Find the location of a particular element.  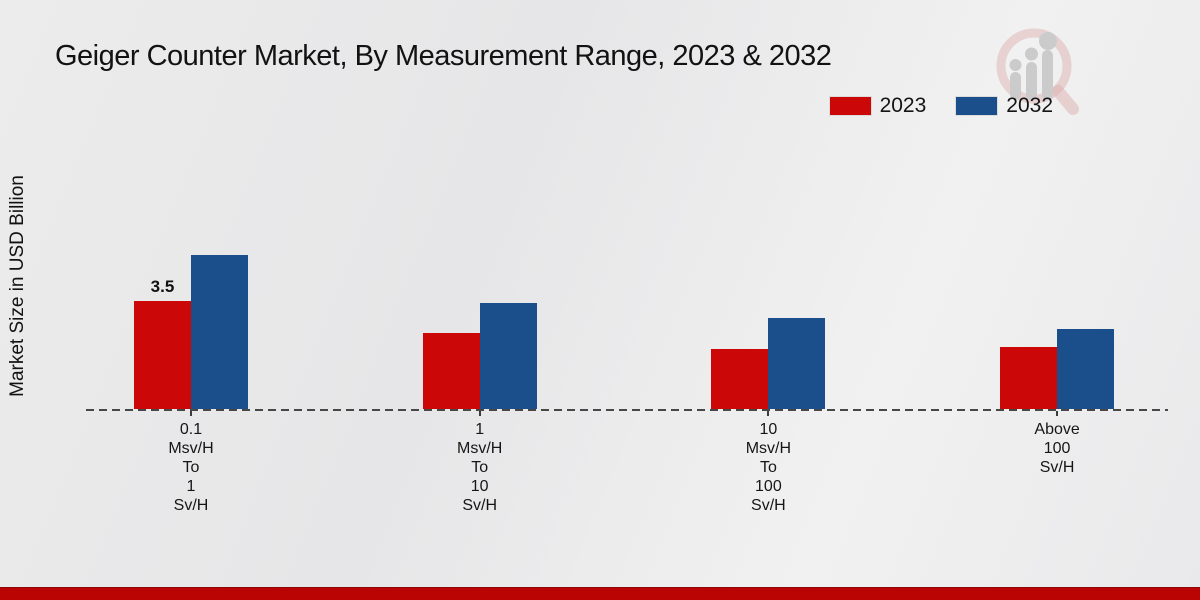

legend-swatch-2032 is located at coordinates (977, 106).